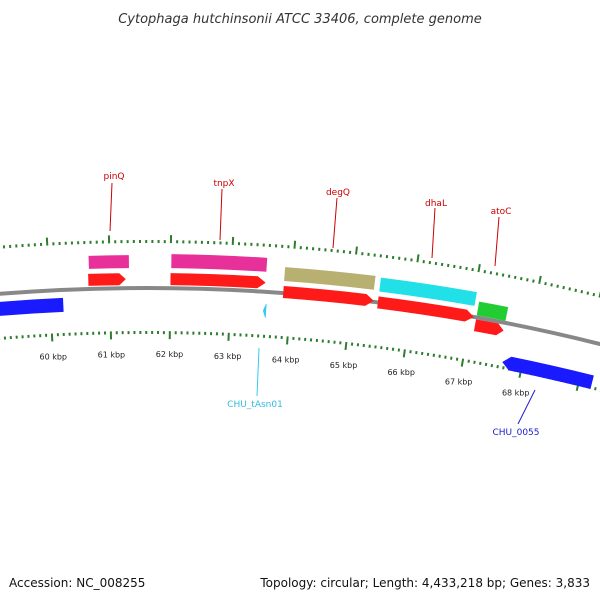  What do you see at coordinates (77, 583) in the screenshot?
I see `accession-text: Accession: NC_008255` at bounding box center [77, 583].